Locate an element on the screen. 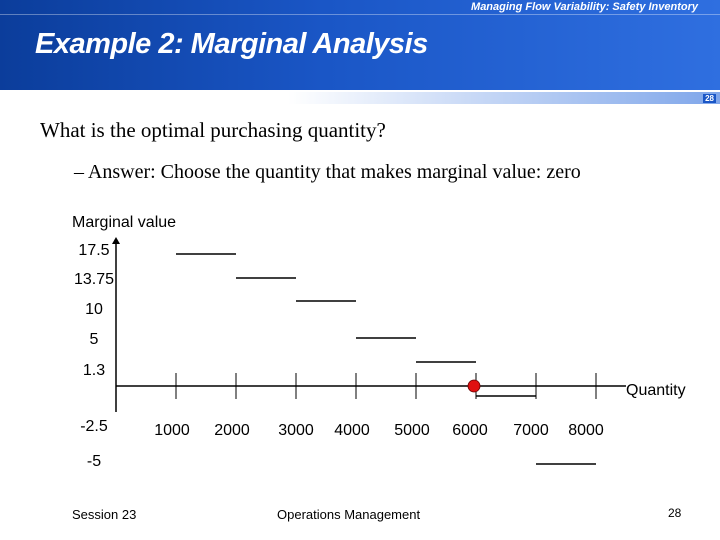 The height and width of the screenshot is (540, 720). x-tick-label: 5000 is located at coordinates (412, 430).